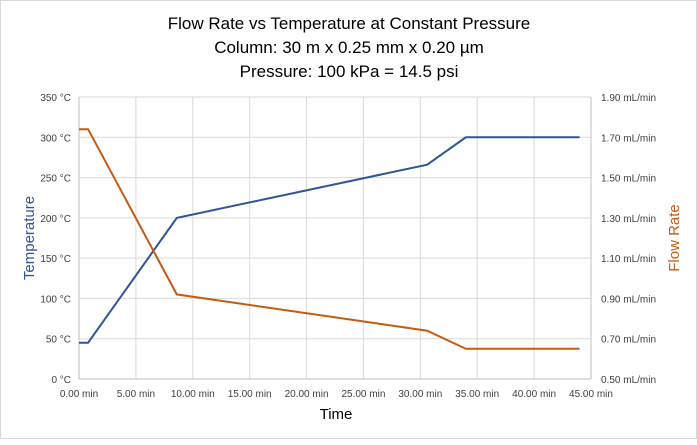 This screenshot has height=445, width=697. Describe the element at coordinates (349, 47) in the screenshot. I see `chart-title-line: Column: 30 m x 0.25 mm x 0.20 µm` at that location.